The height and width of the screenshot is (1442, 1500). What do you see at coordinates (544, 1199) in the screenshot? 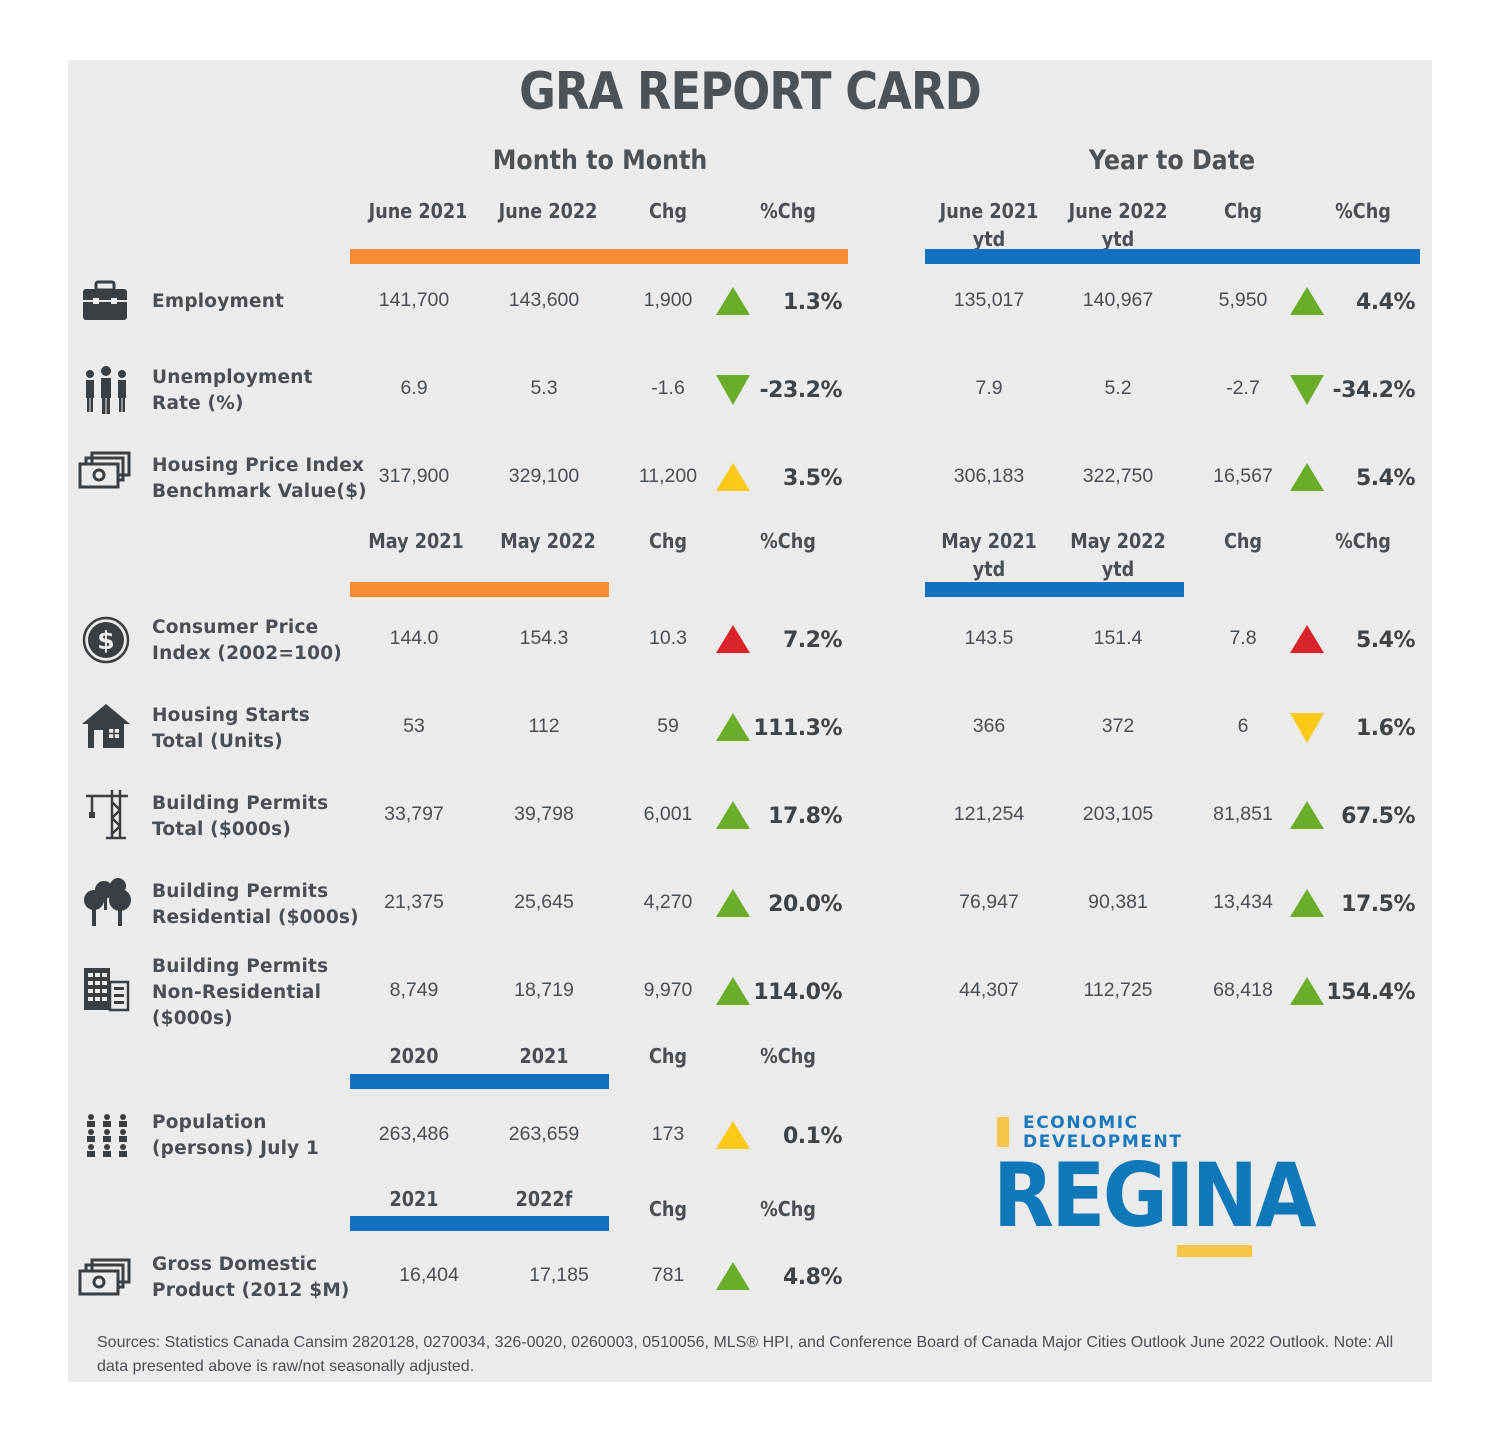
I see `column-header: 2022f` at bounding box center [544, 1199].